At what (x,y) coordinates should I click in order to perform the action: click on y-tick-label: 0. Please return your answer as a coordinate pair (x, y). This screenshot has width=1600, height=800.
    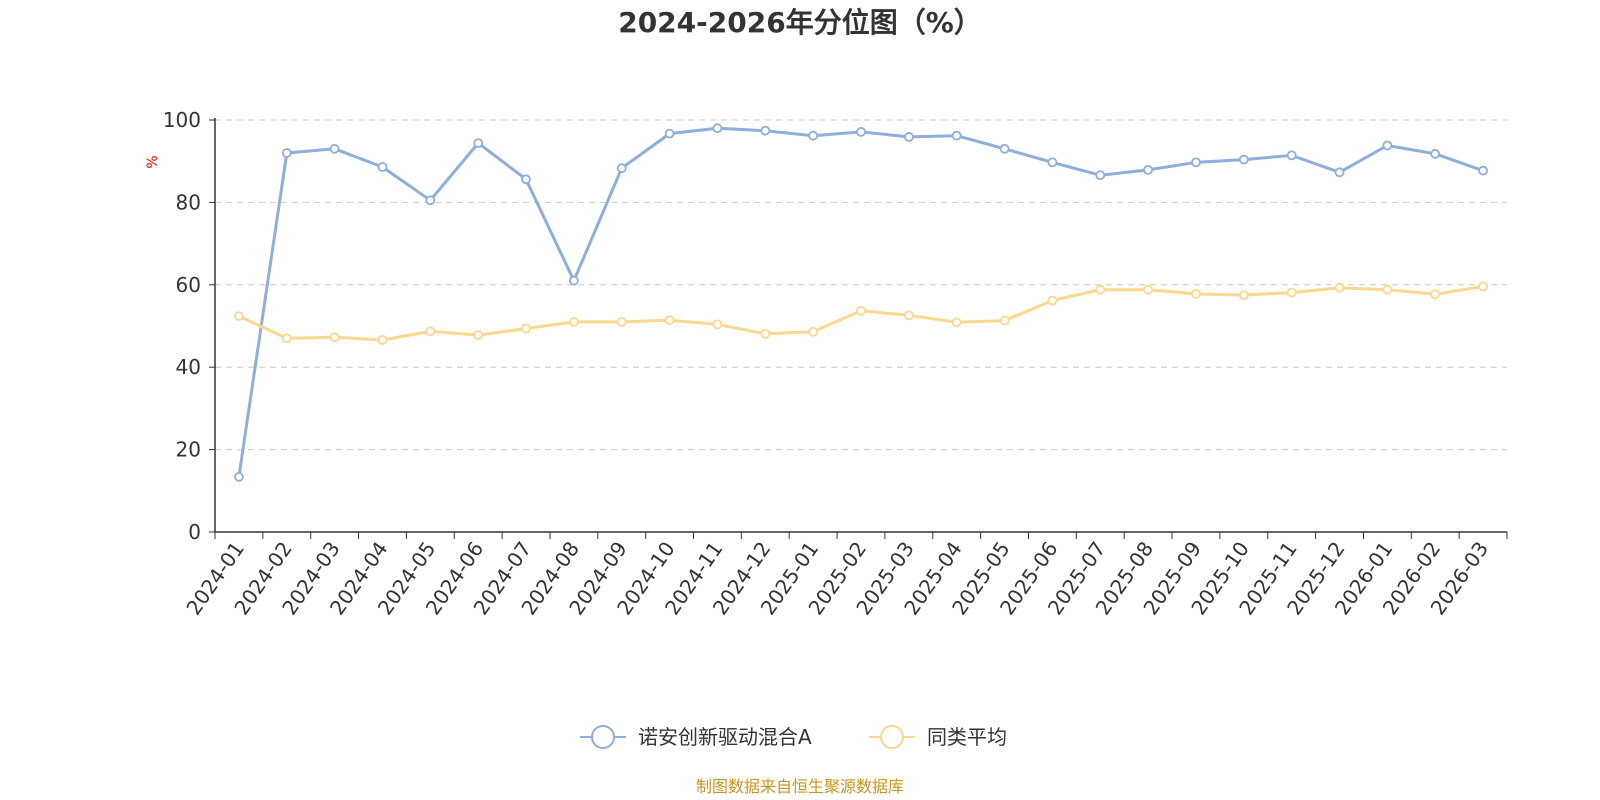
    Looking at the image, I should click on (194, 532).